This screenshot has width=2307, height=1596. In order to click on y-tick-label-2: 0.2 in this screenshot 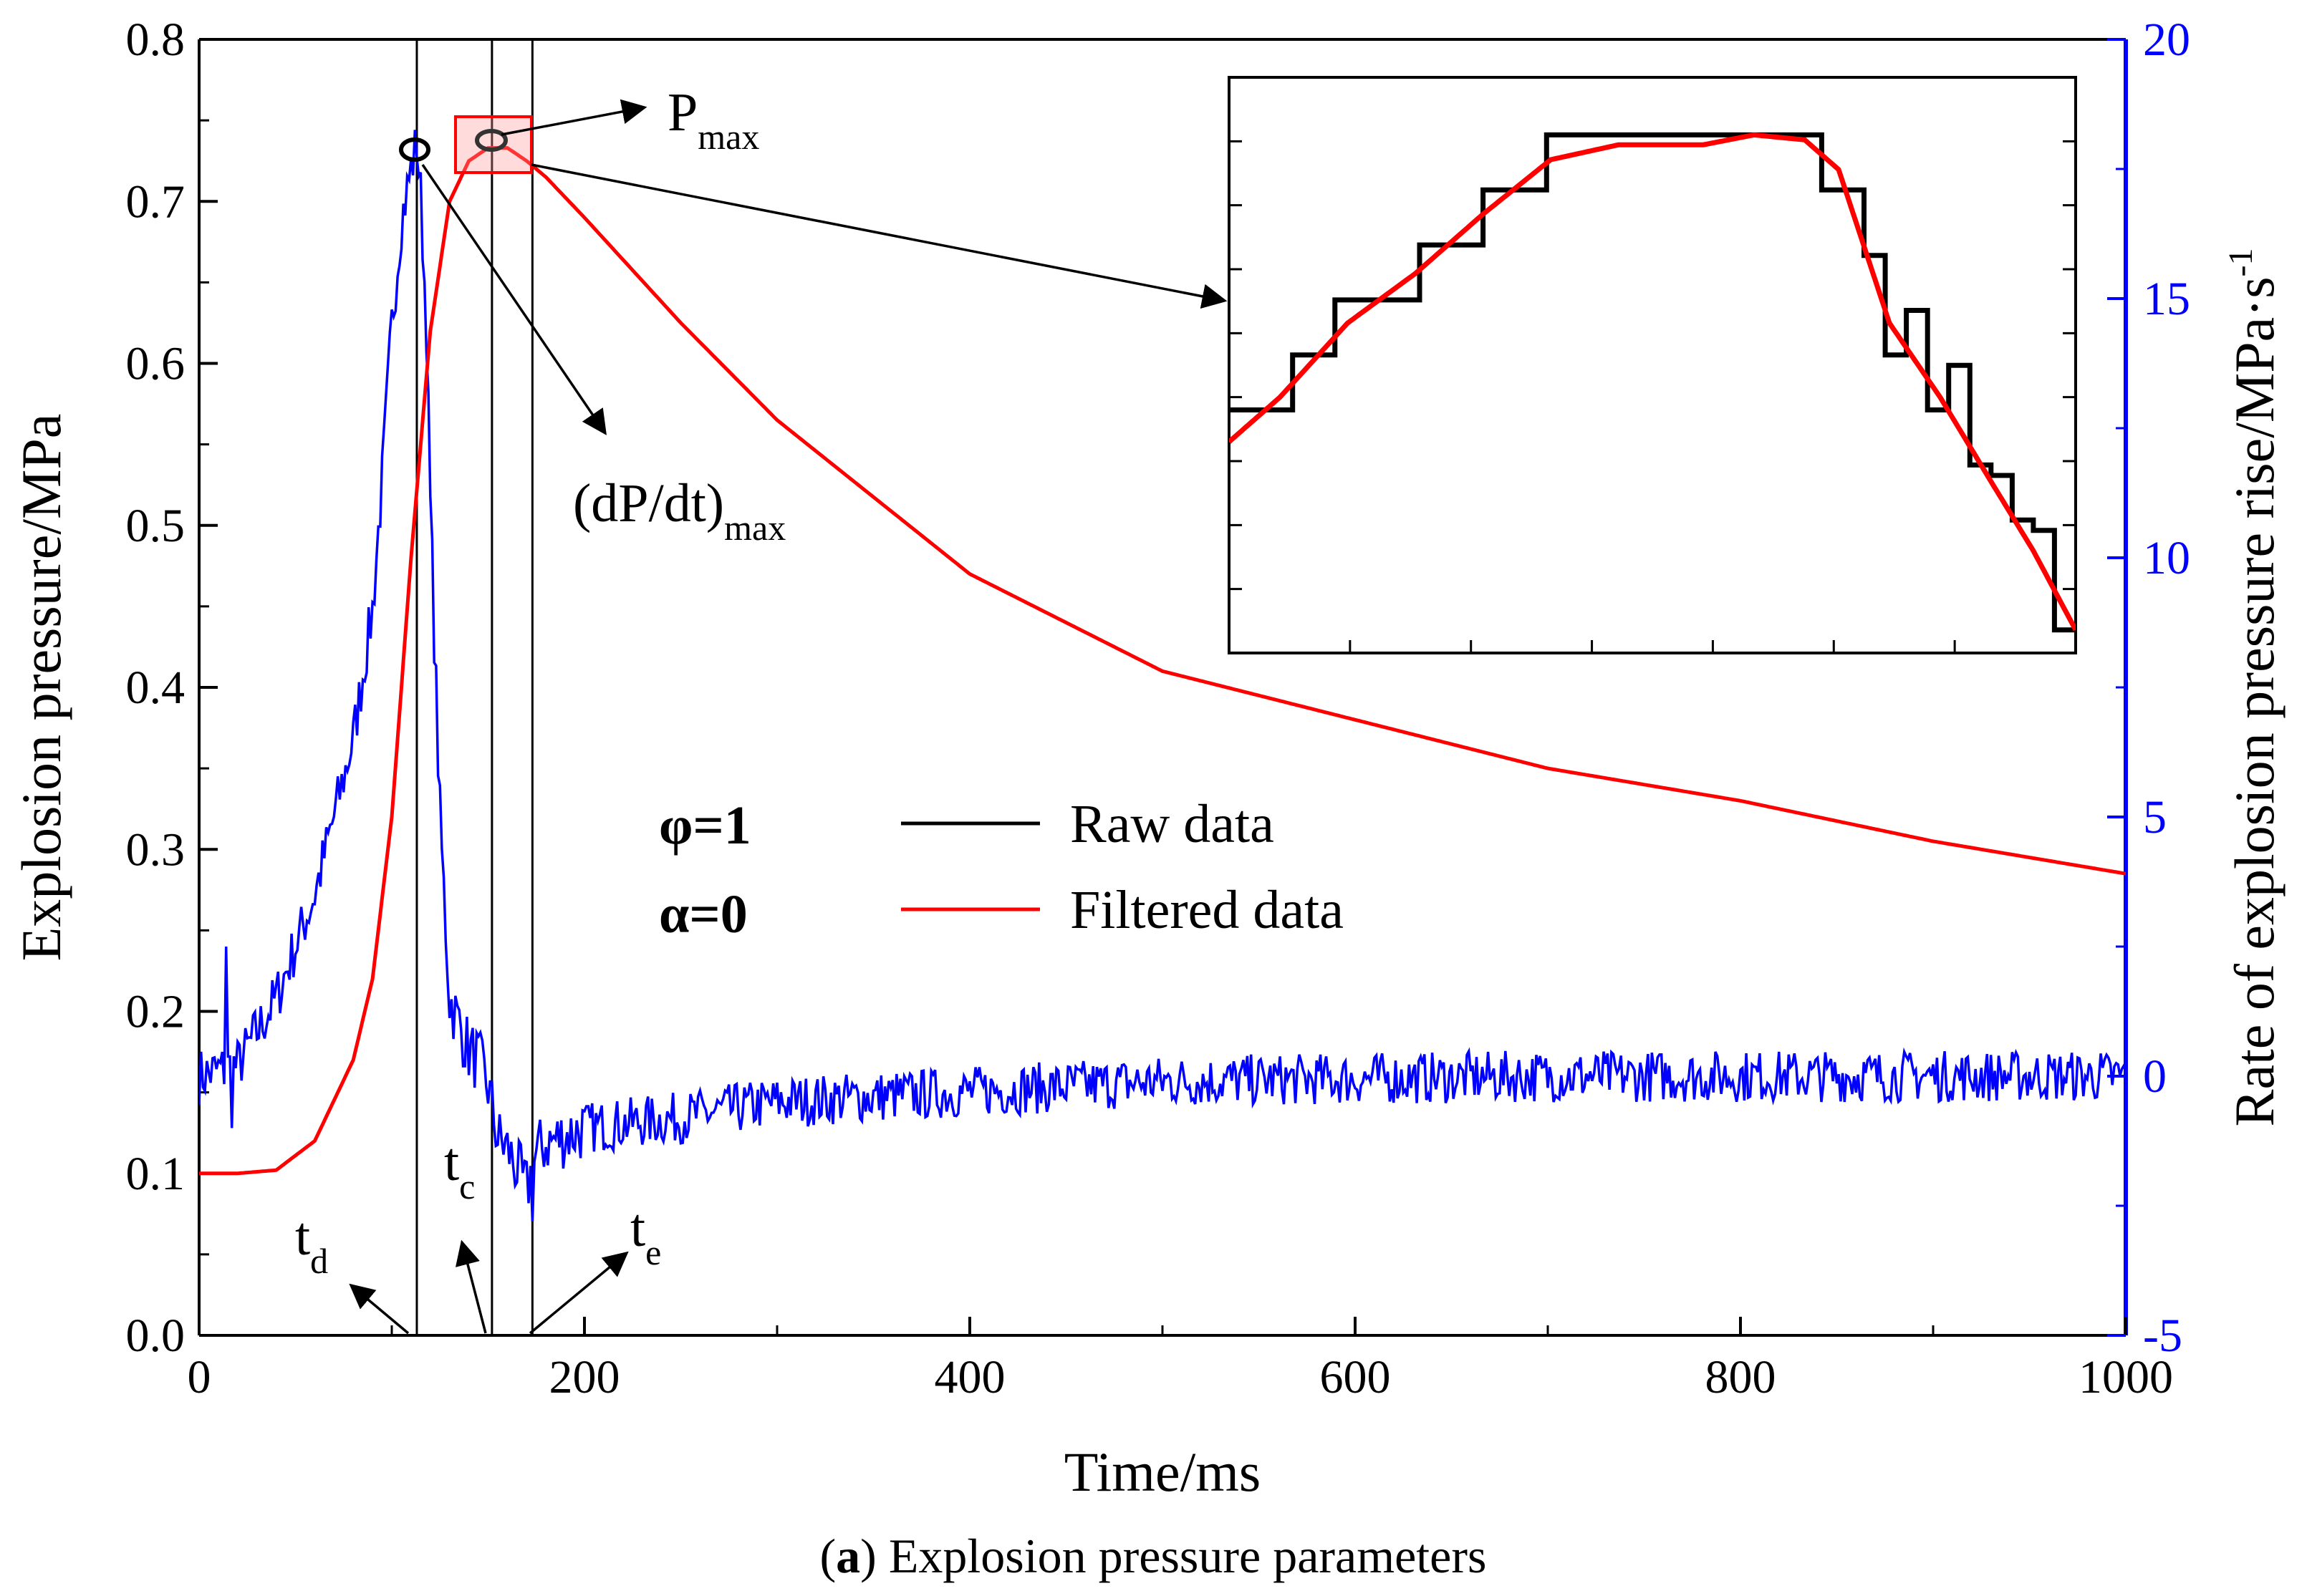, I will do `click(156, 1012)`.